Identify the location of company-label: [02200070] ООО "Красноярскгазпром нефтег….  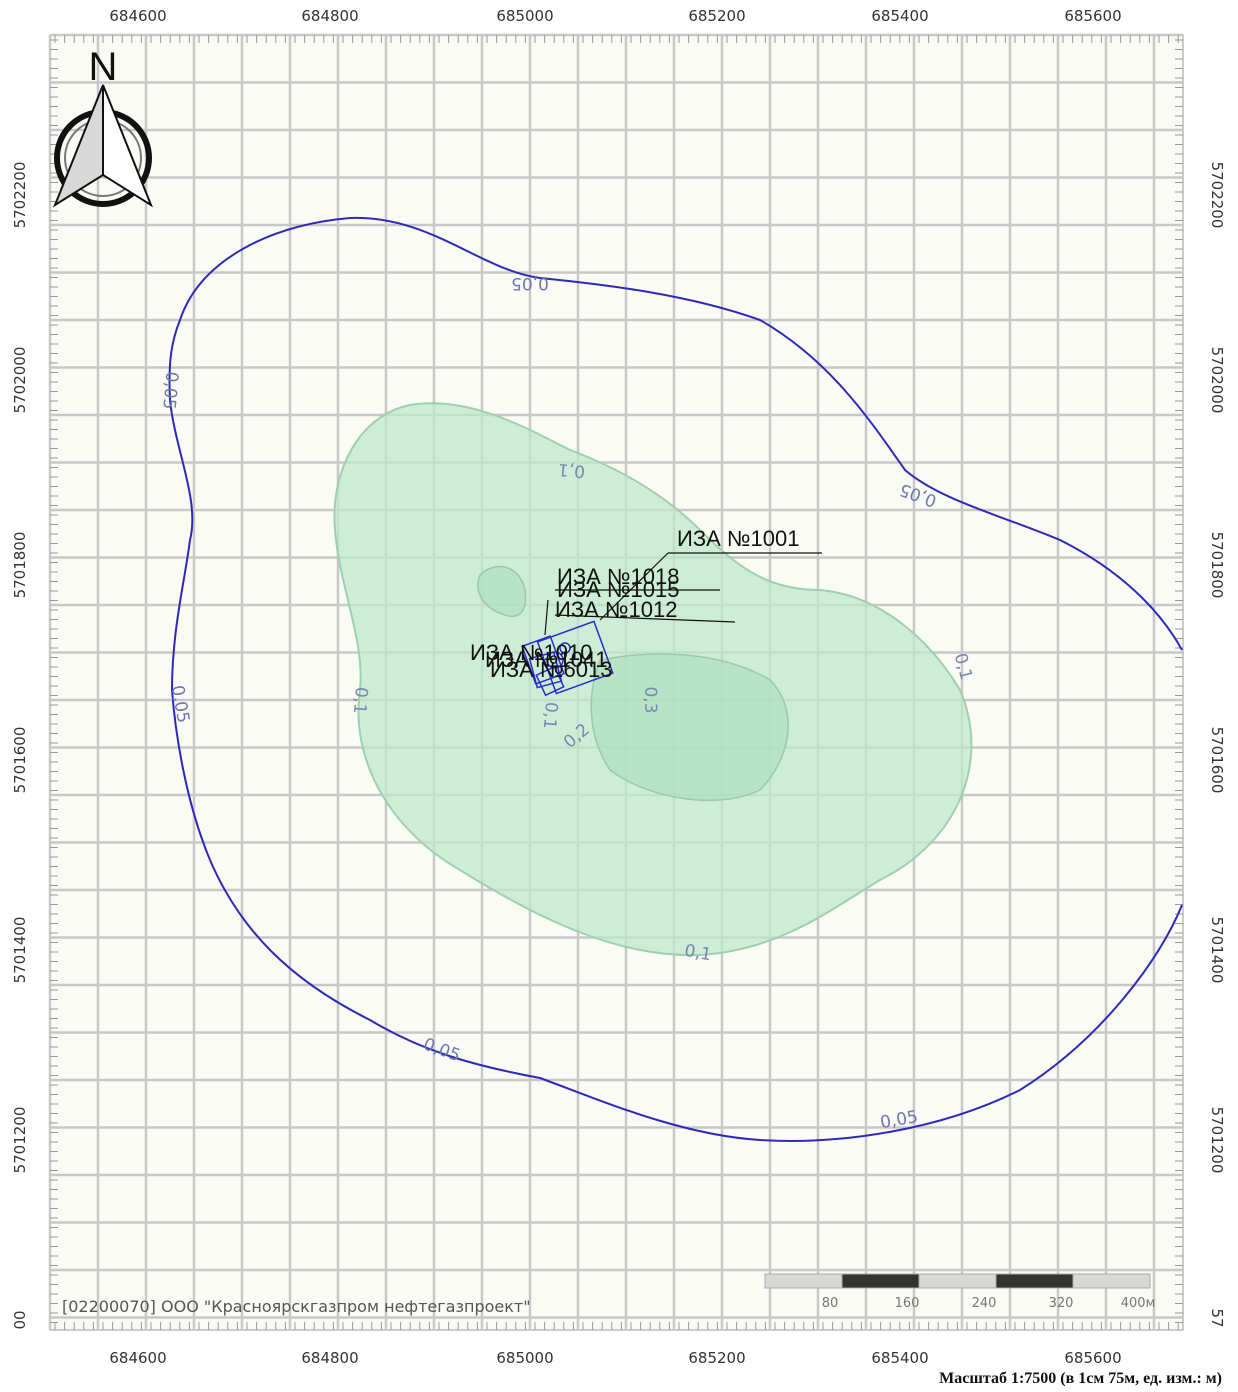
(296, 1306).